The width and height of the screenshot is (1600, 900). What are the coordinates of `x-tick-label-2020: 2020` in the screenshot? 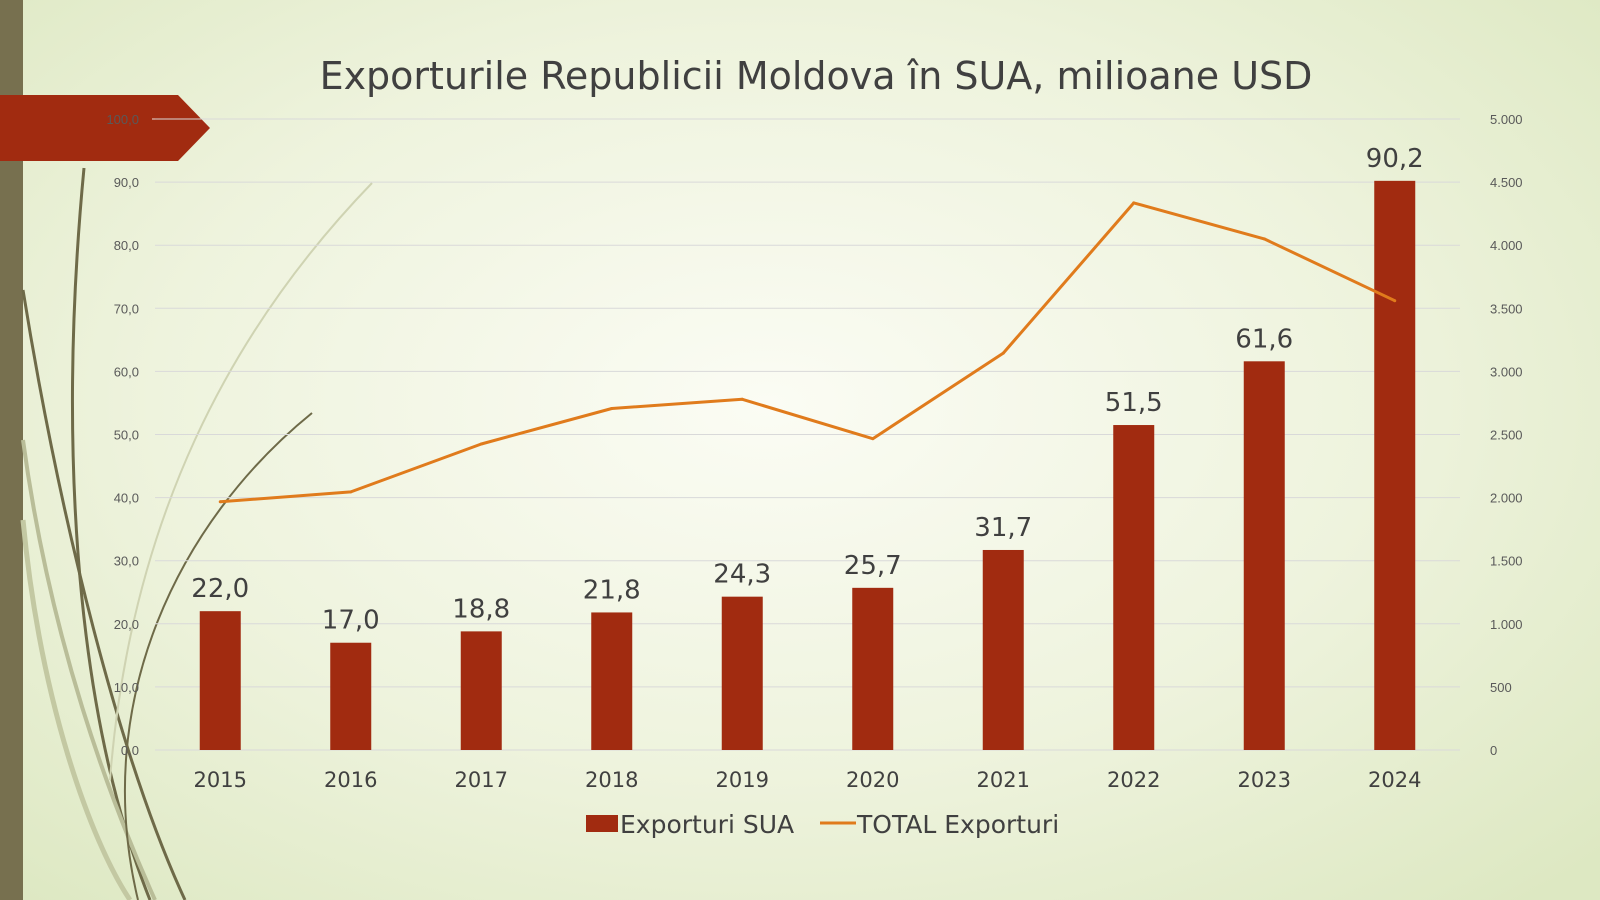 It's located at (872, 780).